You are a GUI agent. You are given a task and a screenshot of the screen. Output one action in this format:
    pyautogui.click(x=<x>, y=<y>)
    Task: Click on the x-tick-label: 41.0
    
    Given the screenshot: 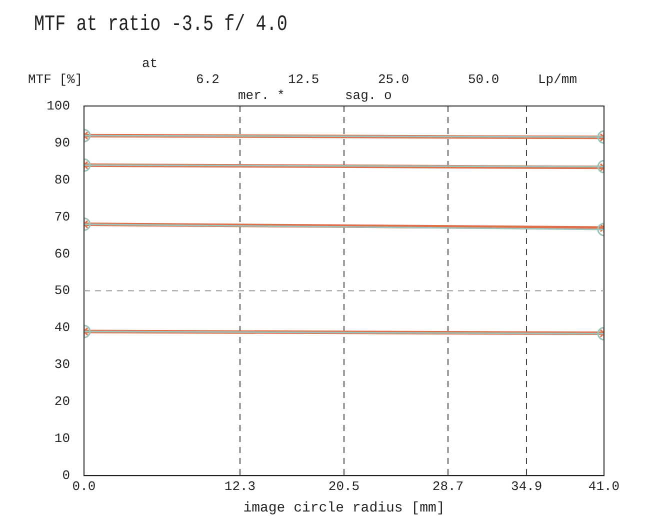 What is the action you would take?
    pyautogui.click(x=604, y=486)
    